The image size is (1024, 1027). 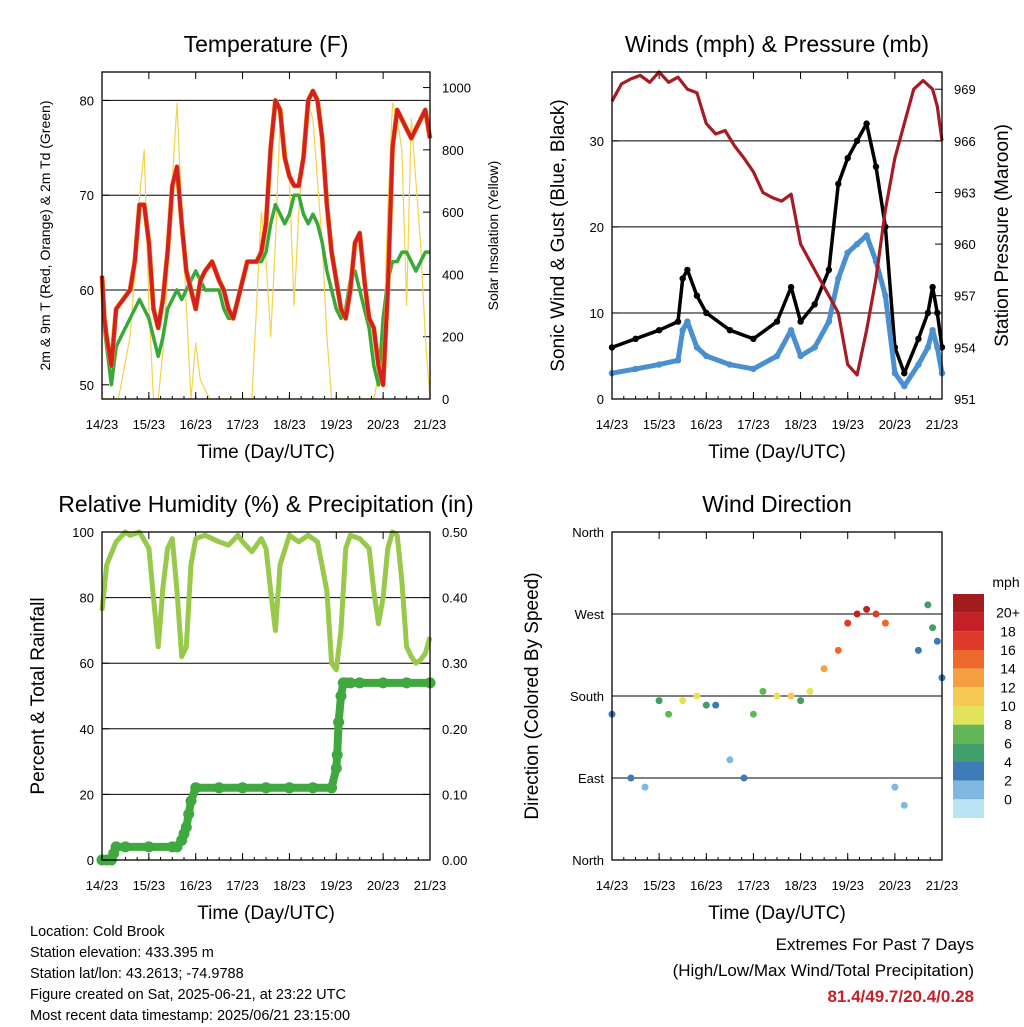 What do you see at coordinates (965, 141) in the screenshot?
I see `y-right-tick-label: 966` at bounding box center [965, 141].